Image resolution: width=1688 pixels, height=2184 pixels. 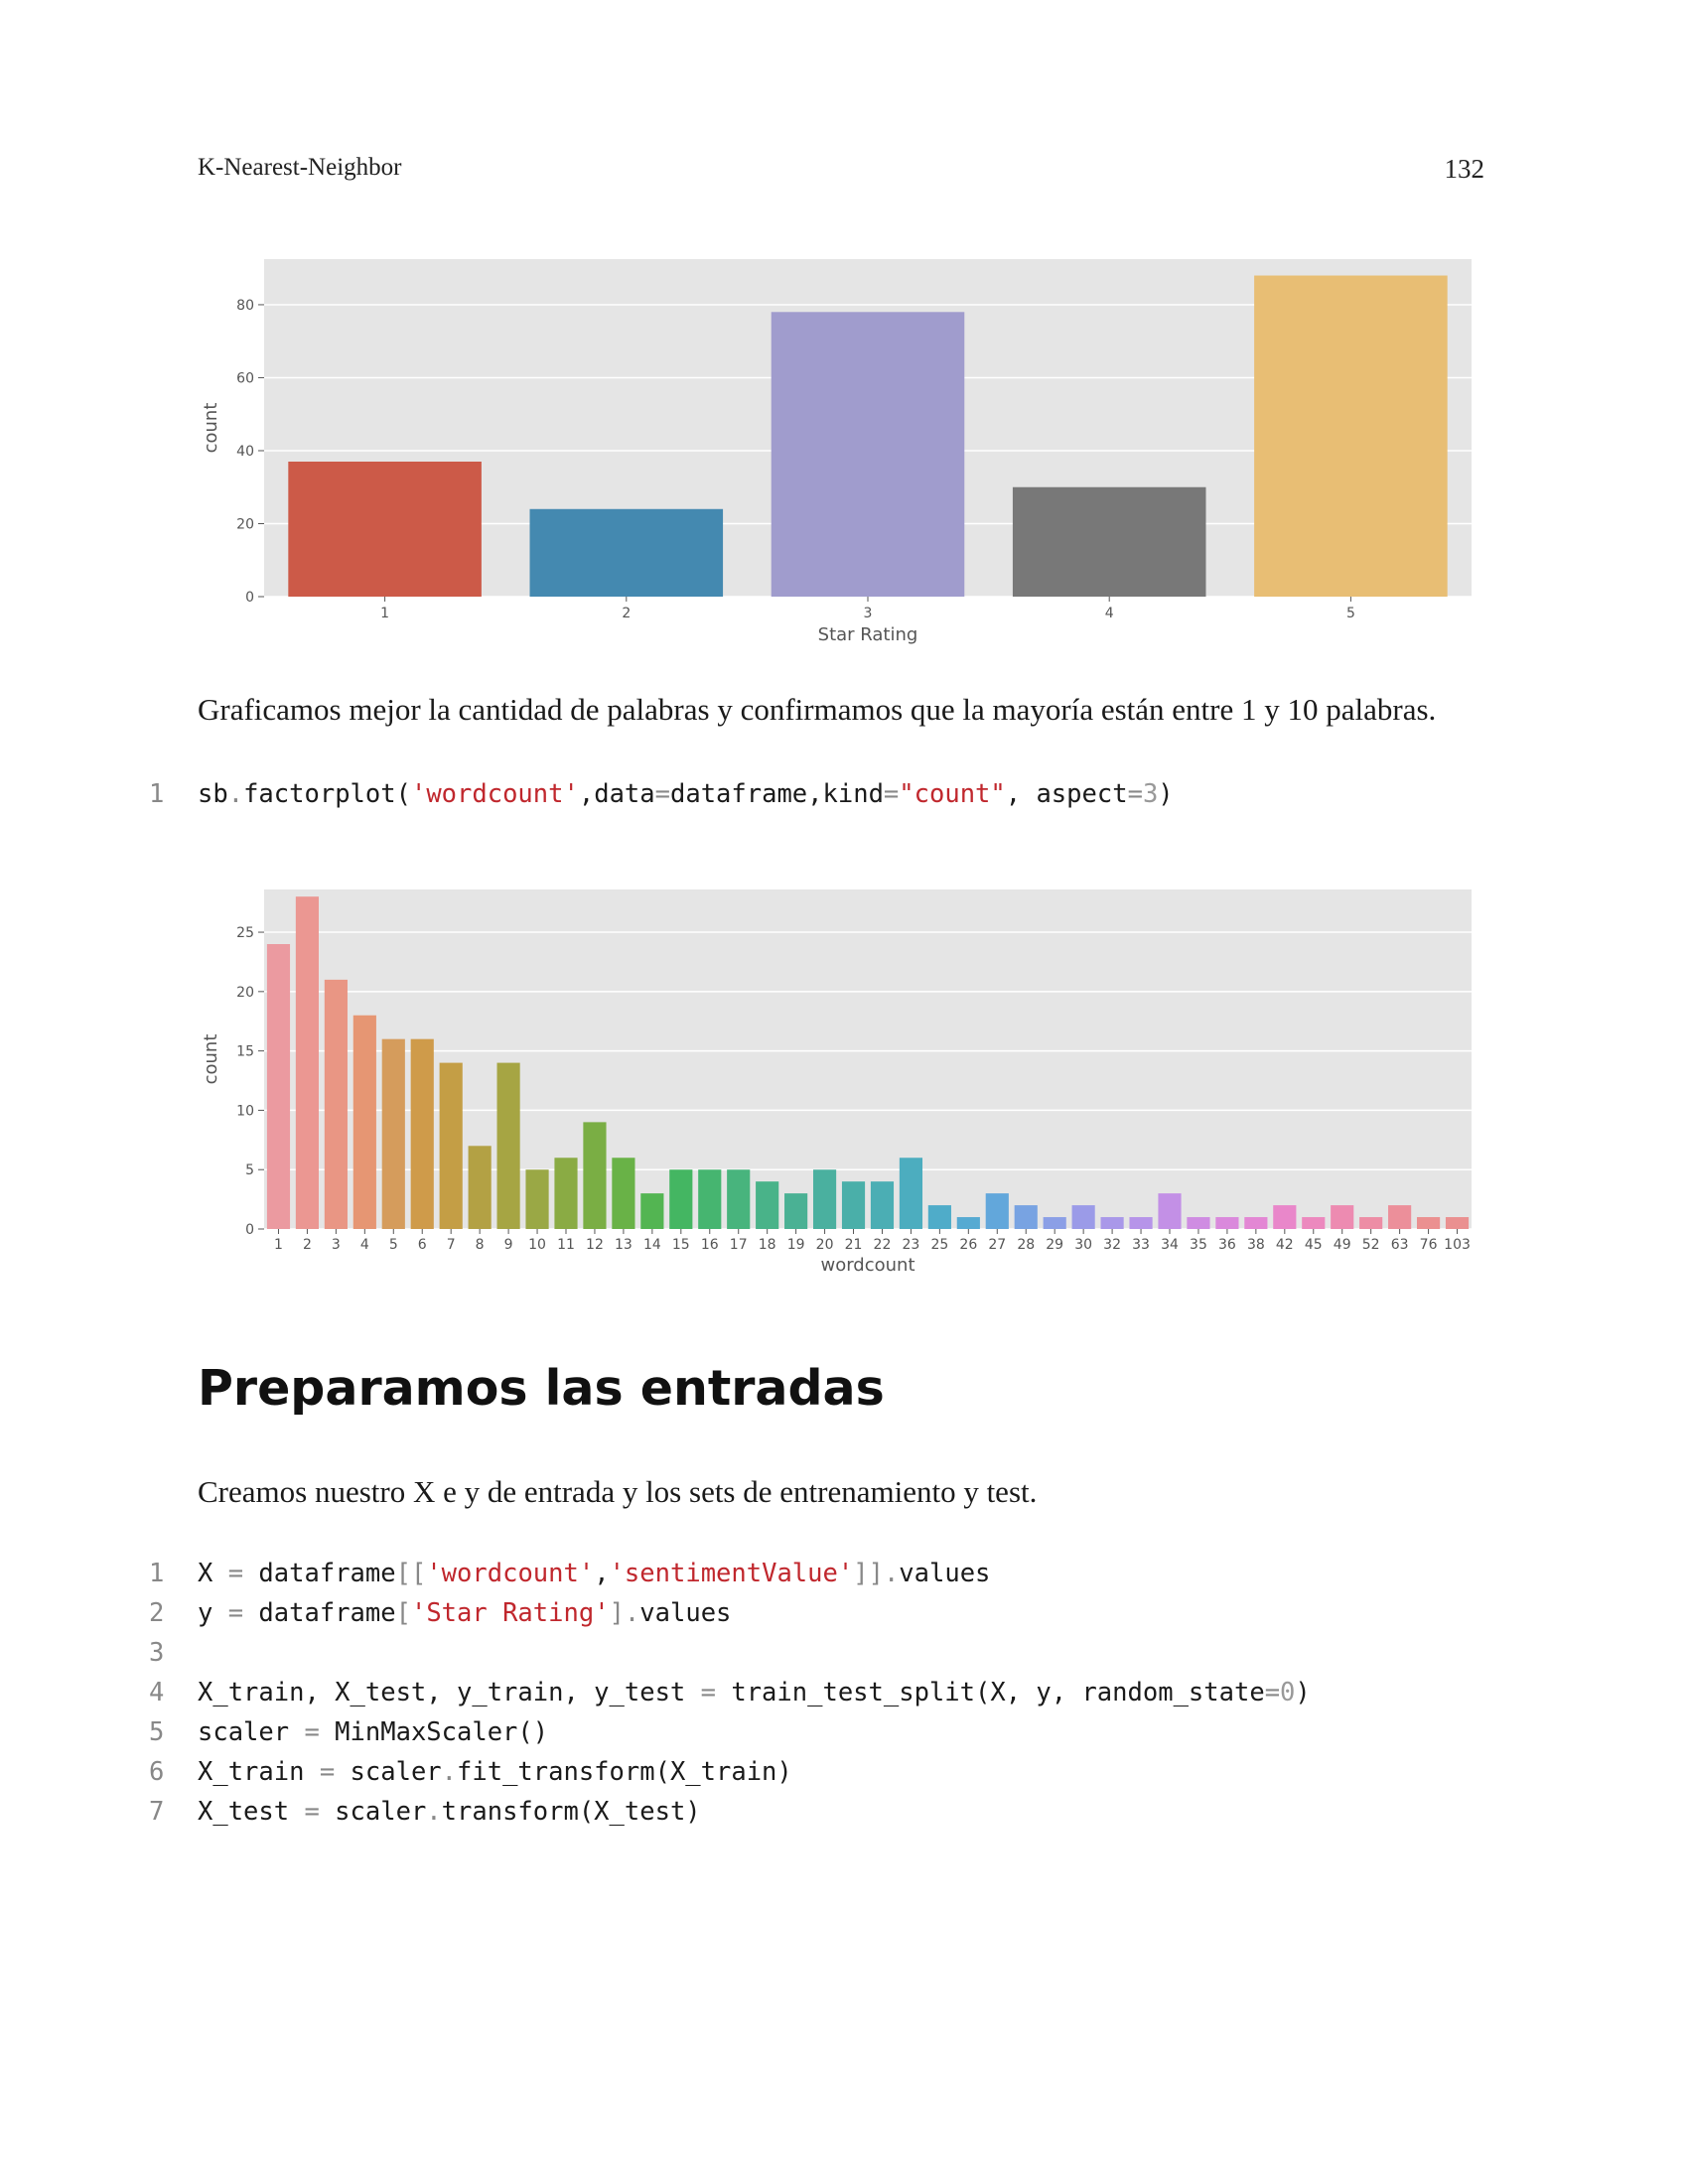 I want to click on x-tick-label: 29, so click(x=1054, y=1245).